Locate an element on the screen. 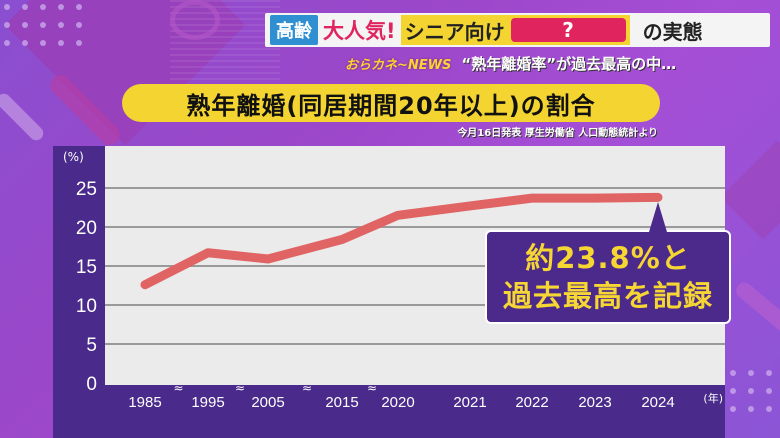  x-tick-label: 1985 is located at coordinates (144, 402).